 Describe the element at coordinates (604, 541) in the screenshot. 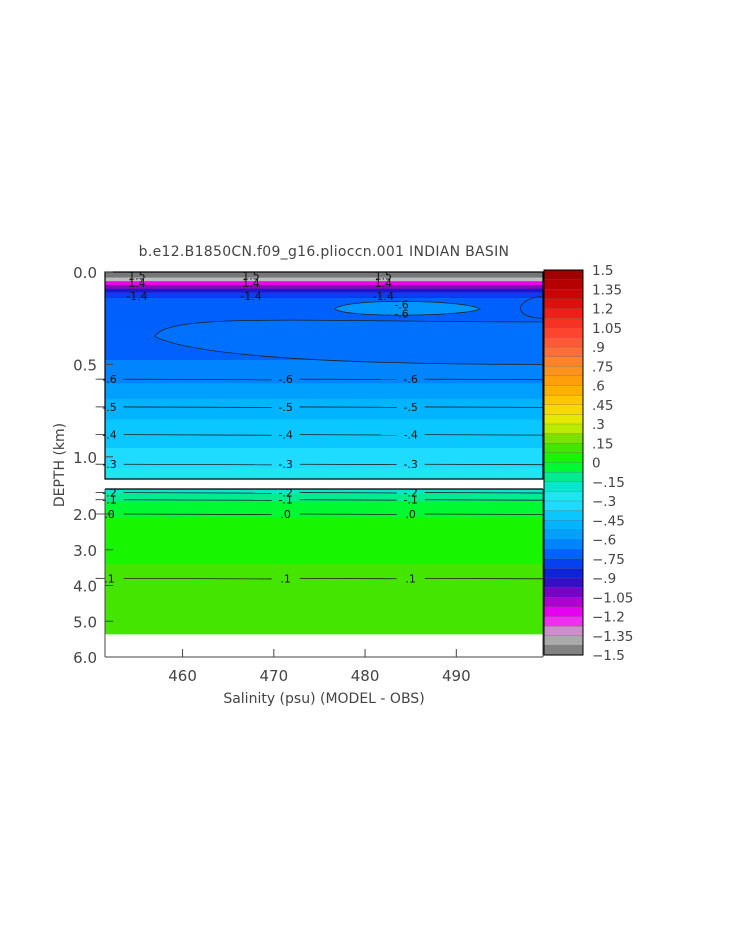

I see `colorbar-label: −.6` at that location.